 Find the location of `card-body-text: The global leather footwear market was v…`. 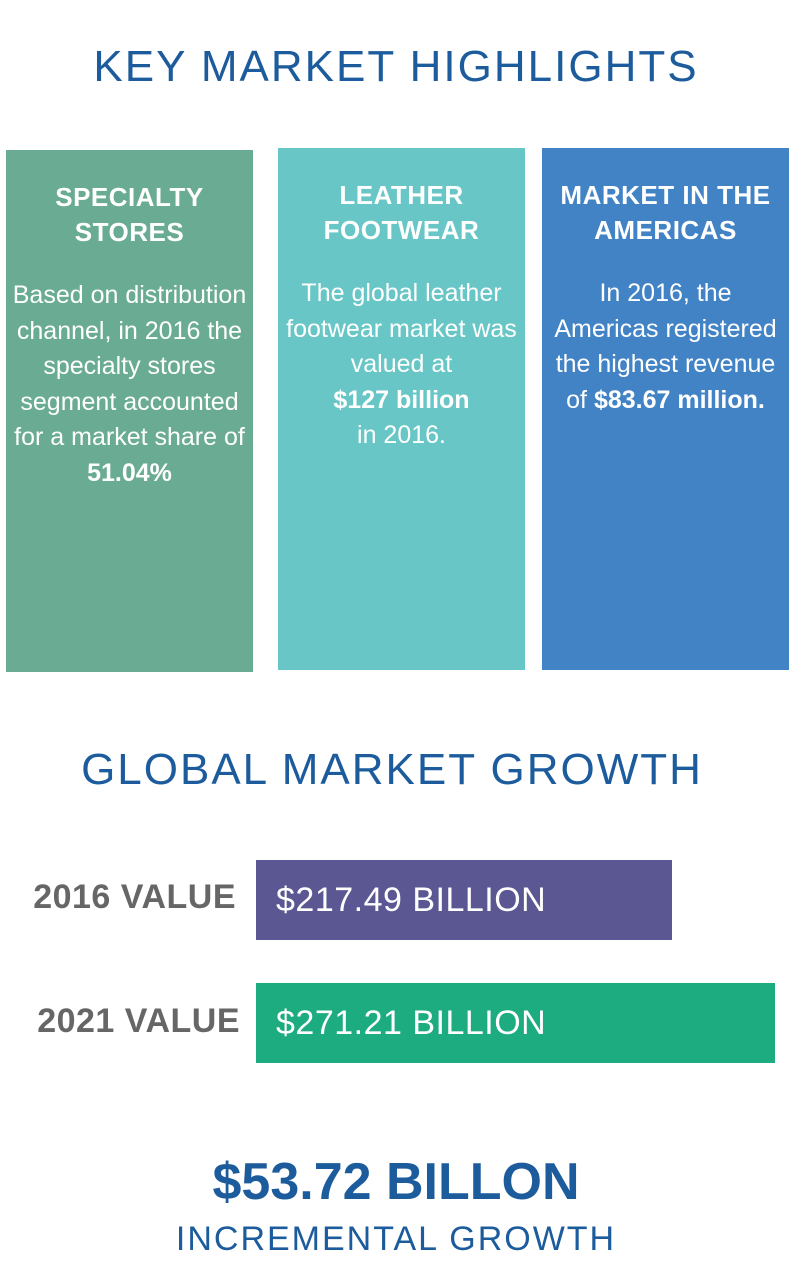

card-body-text: The global leather footwear market was v… is located at coordinates (401, 328).